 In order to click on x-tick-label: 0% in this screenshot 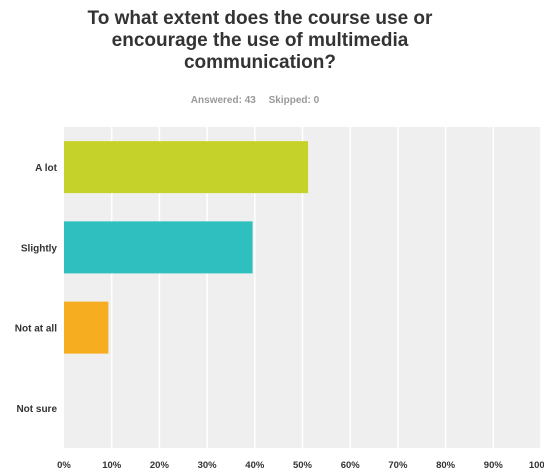, I will do `click(64, 465)`.